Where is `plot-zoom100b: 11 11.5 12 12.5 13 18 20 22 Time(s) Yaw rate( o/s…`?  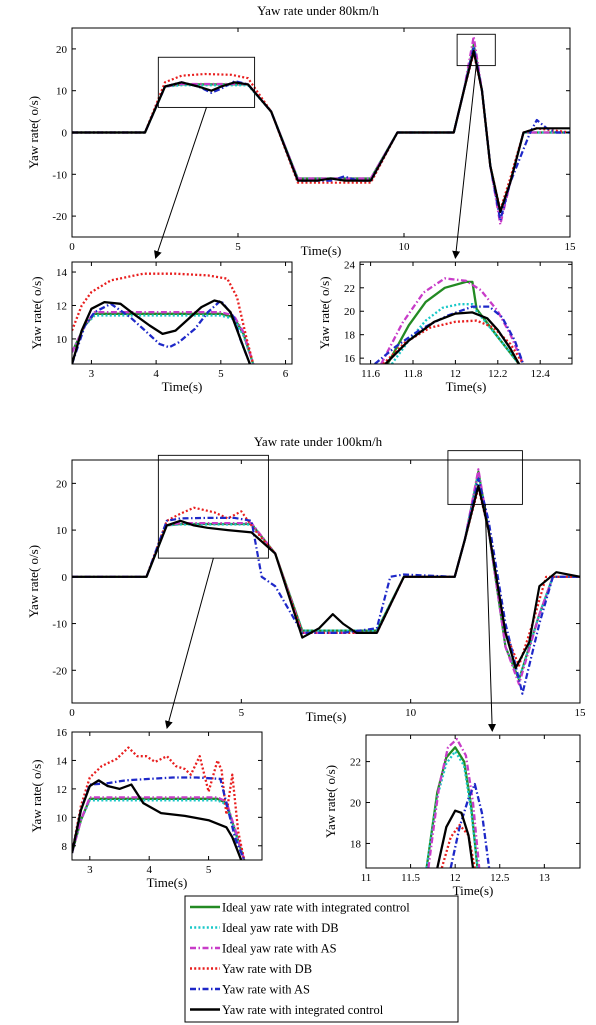
plot-zoom100b: 11 11.5 12 12.5 13 18 20 22 Time(s) Yaw rate( o/s… is located at coordinates (452, 816).